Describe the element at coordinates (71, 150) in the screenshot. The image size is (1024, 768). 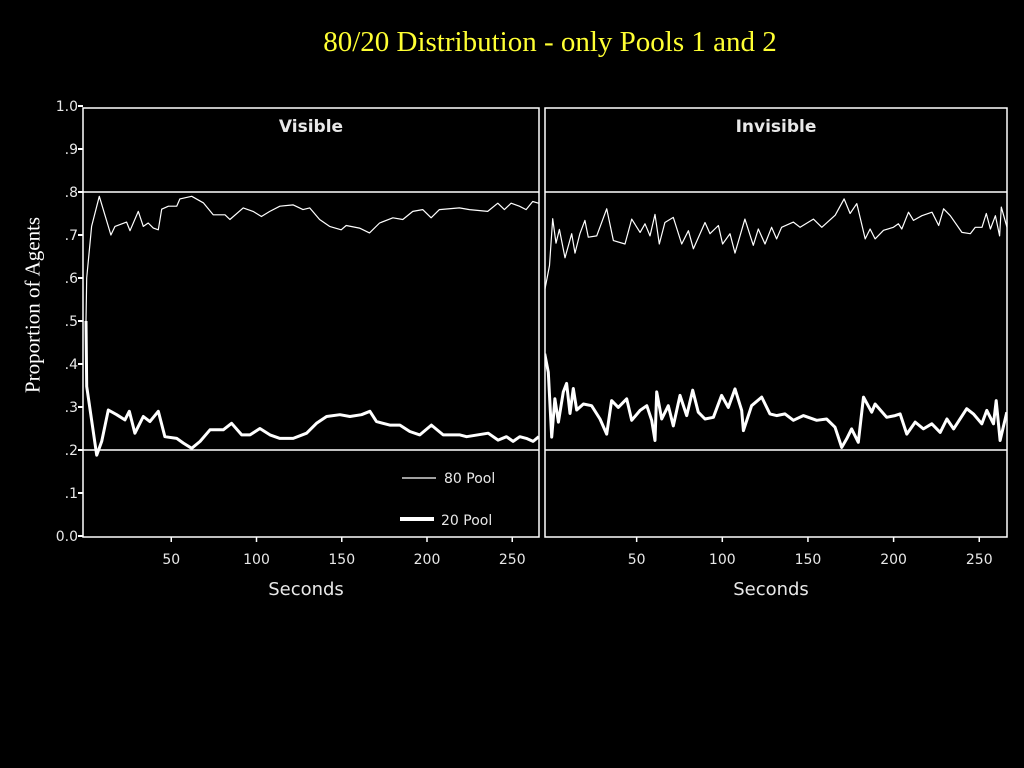
I see `y-tick-label: .9` at that location.